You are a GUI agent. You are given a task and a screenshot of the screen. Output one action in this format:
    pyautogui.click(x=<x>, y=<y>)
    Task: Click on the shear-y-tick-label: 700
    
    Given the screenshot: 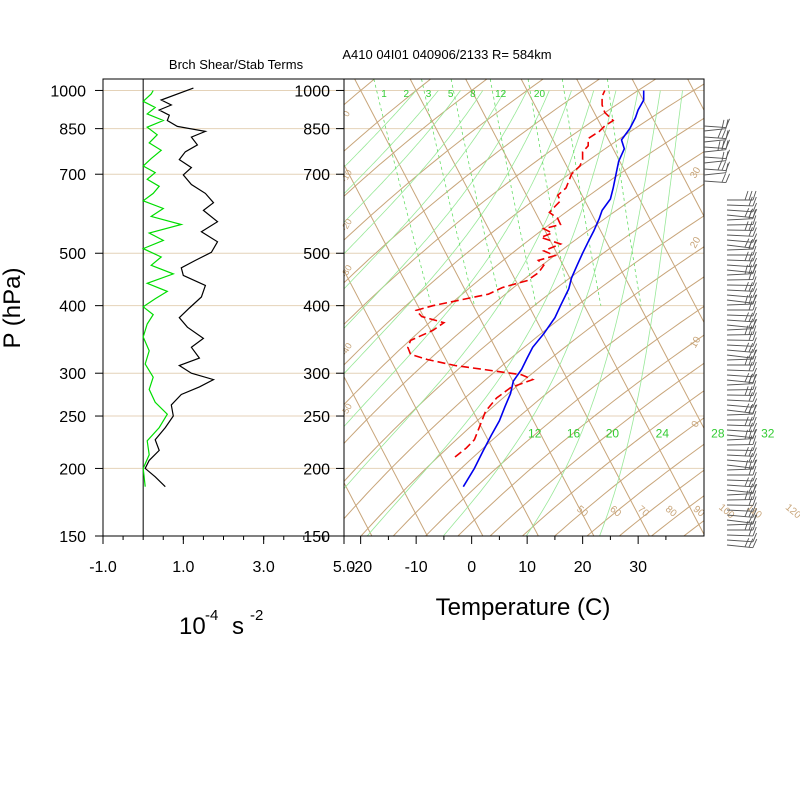 What is the action you would take?
    pyautogui.click(x=72, y=175)
    